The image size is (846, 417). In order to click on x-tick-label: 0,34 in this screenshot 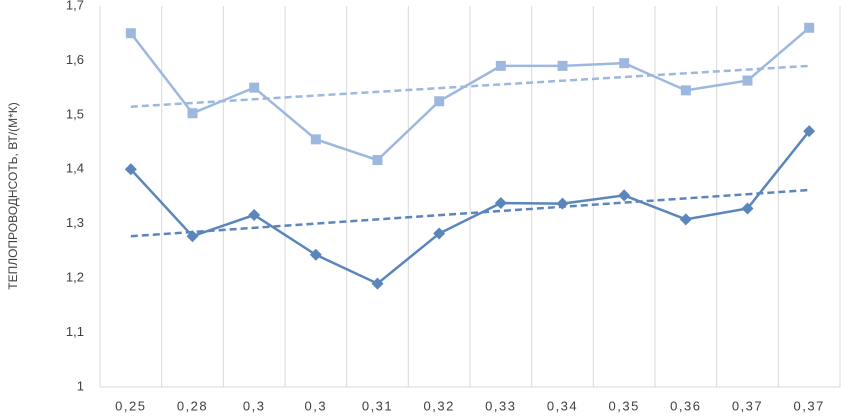, I will do `click(562, 405)`.